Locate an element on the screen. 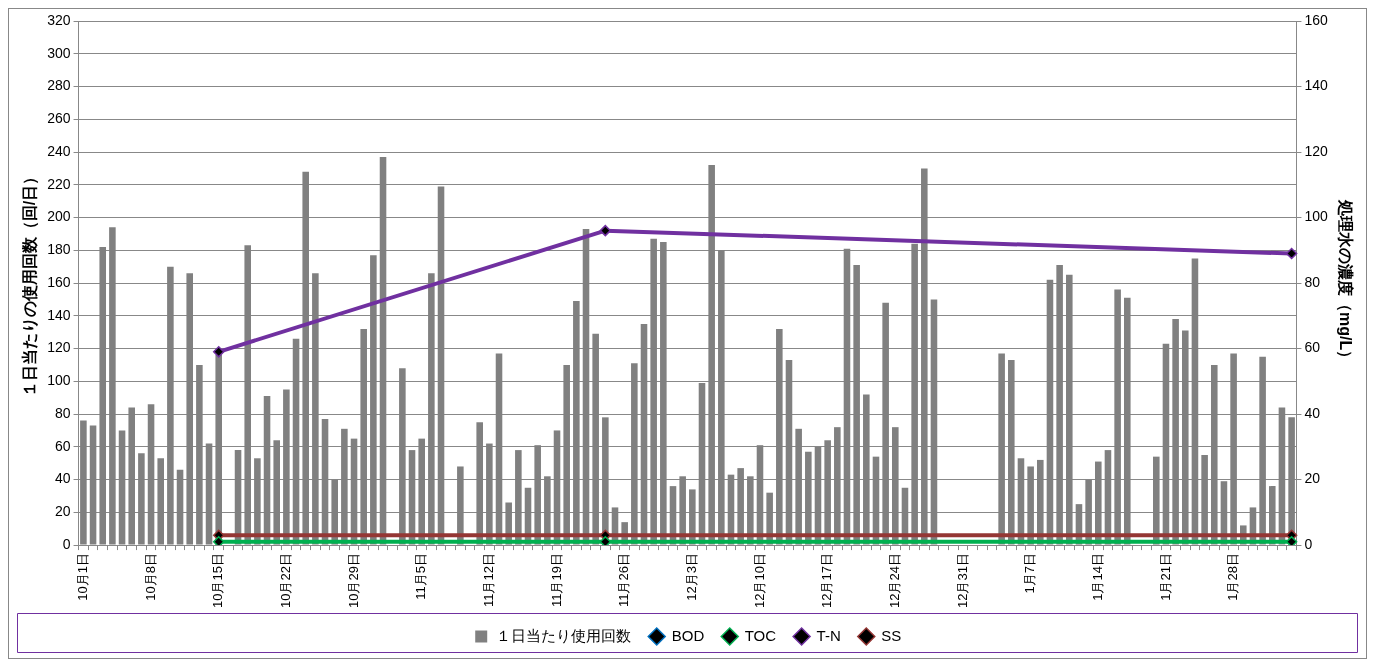 The height and width of the screenshot is (667, 1375). y-tick-label: 320 is located at coordinates (59, 19).